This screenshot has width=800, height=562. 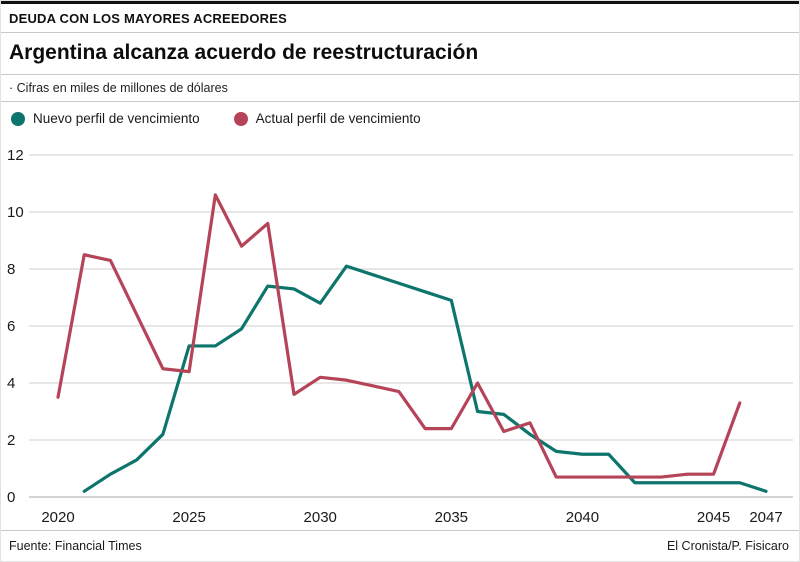 I want to click on legend-swatch-actual-icon, so click(x=240, y=118).